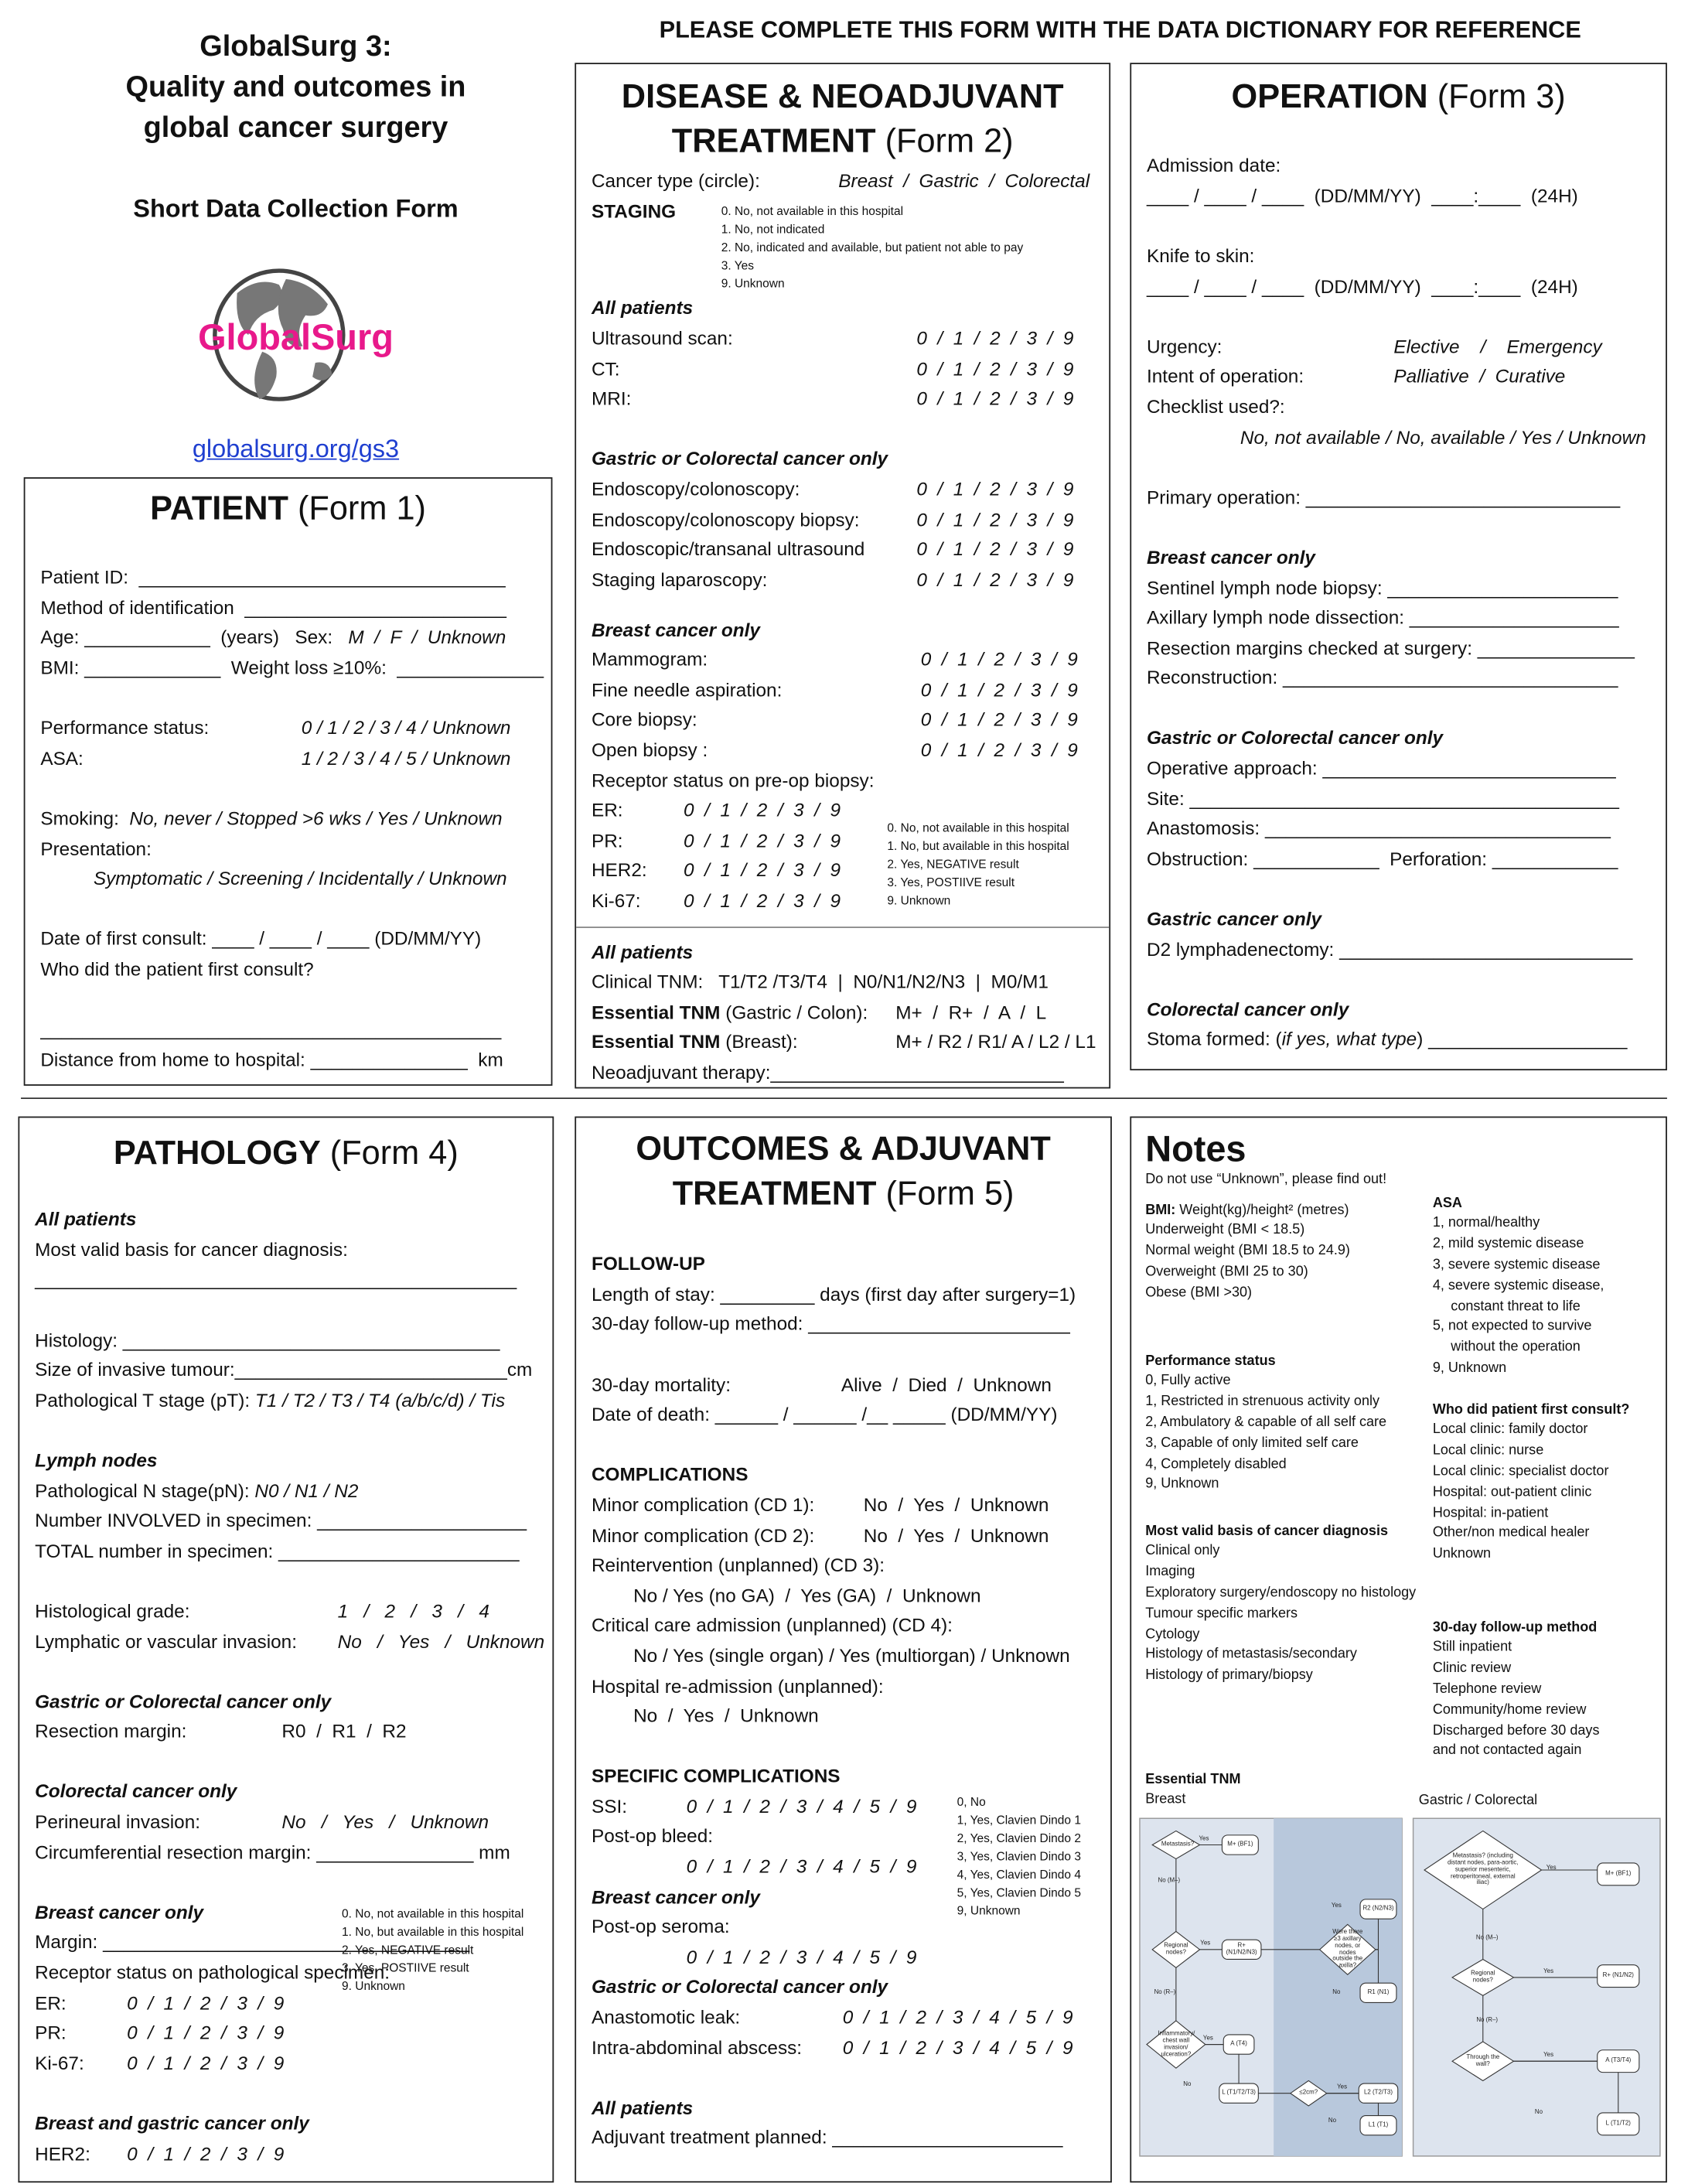 The image size is (1688, 2184). What do you see at coordinates (949, 142) in the screenshot?
I see `form-number: (Form 2)` at bounding box center [949, 142].